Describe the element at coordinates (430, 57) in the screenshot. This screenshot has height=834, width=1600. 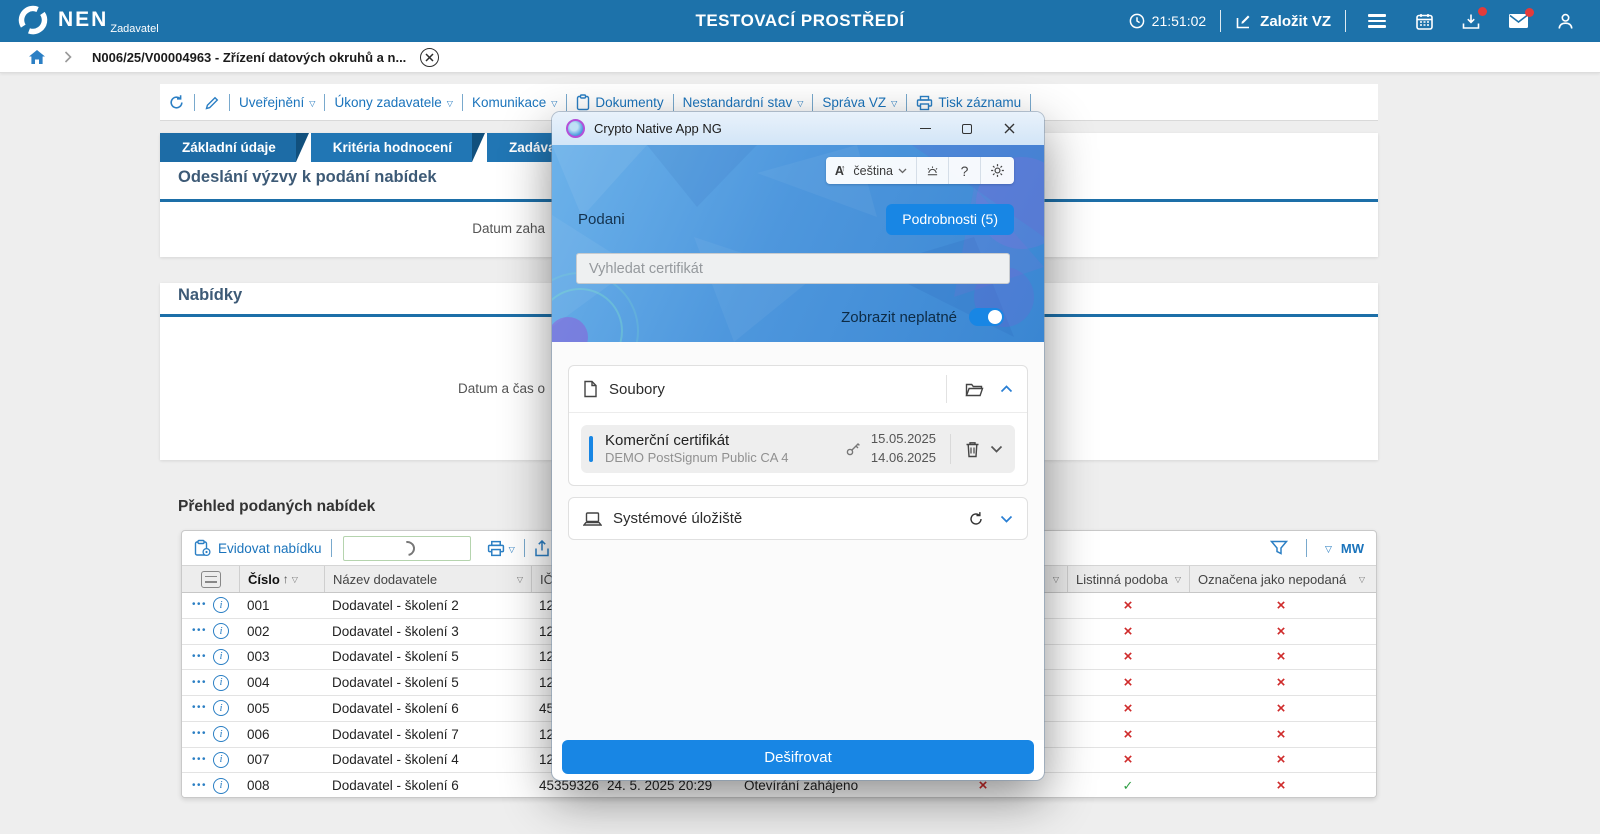
I see `close-tab-icon` at that location.